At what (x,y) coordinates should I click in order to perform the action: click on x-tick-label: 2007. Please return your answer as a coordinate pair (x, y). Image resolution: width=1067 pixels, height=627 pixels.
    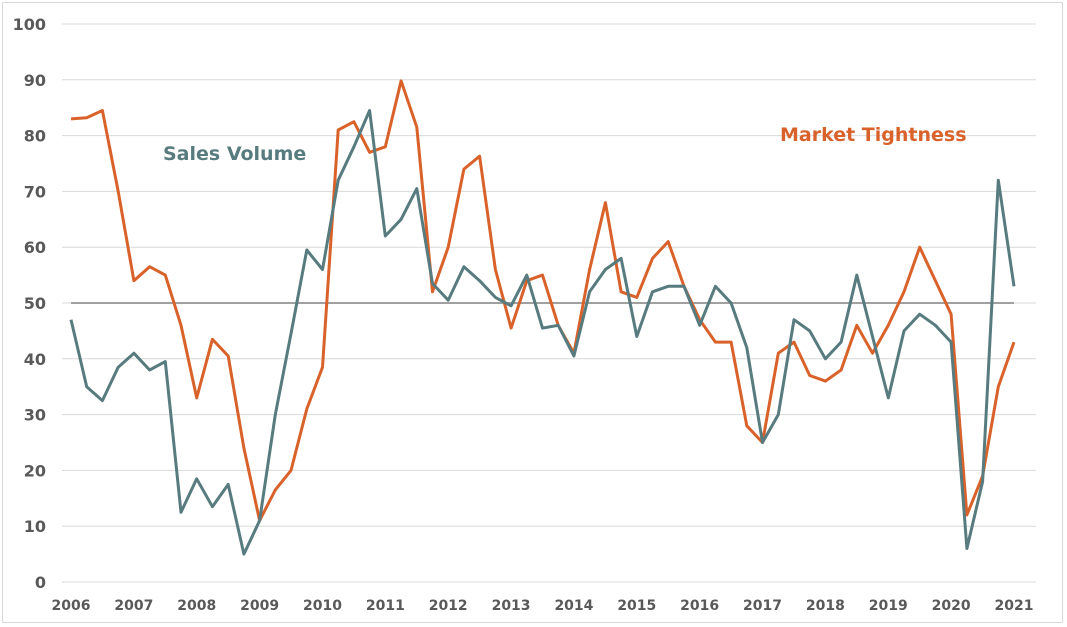
    Looking at the image, I should click on (133, 606).